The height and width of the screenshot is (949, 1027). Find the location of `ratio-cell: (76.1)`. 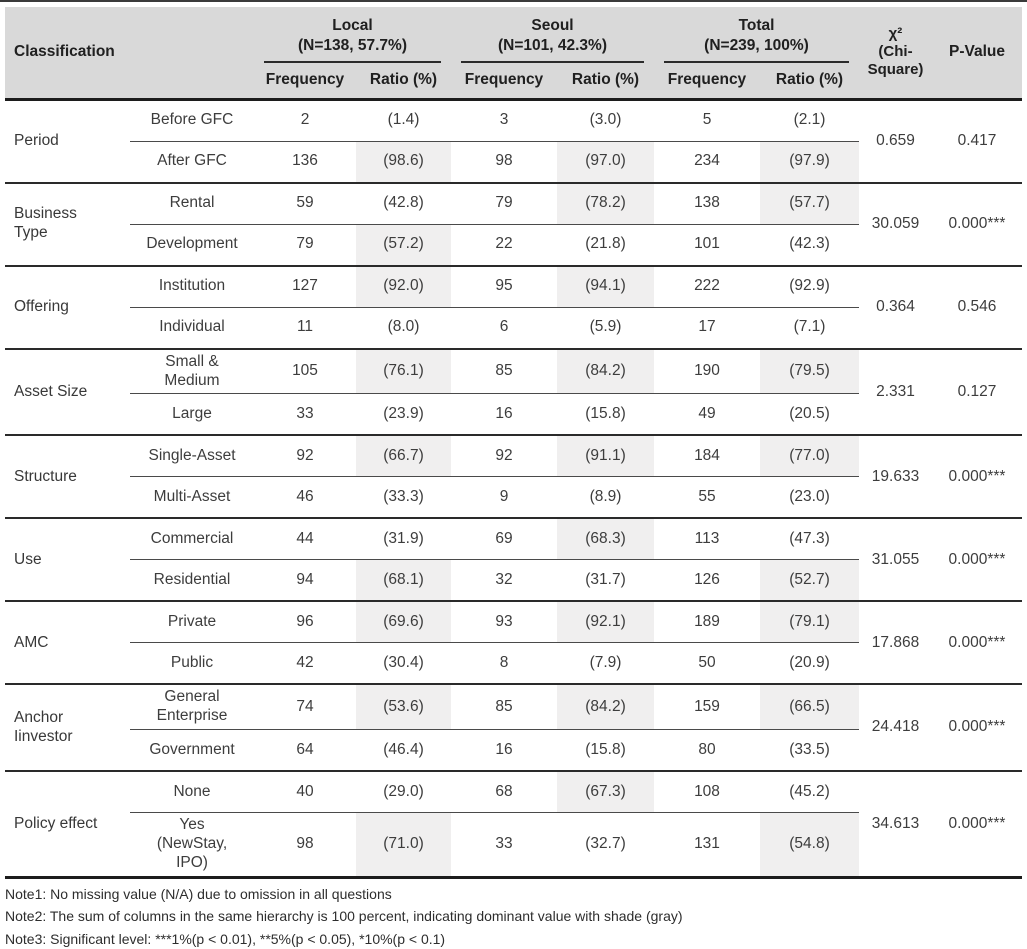

ratio-cell: (76.1) is located at coordinates (403, 370).